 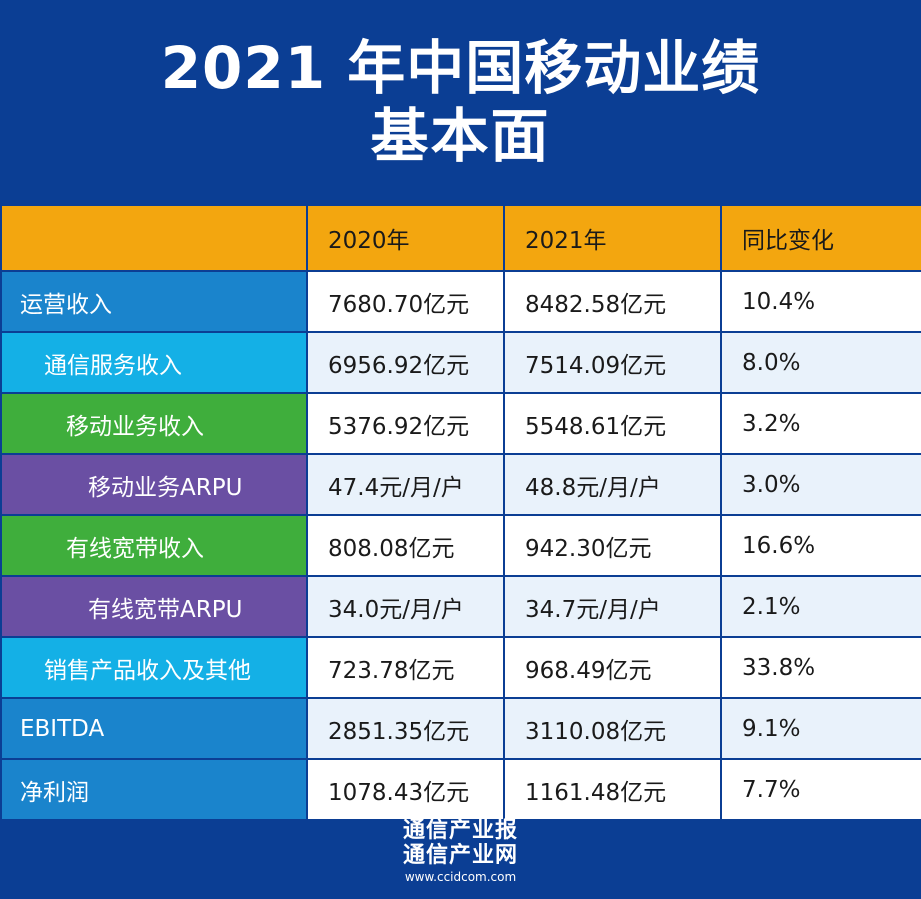 I want to click on row-value-2021: 8482.58亿元, so click(x=612, y=301).